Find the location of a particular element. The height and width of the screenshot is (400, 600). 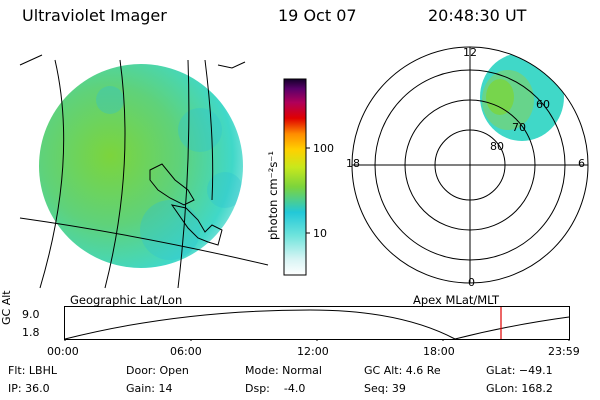

time-tick: 12:00 is located at coordinates (313, 351).